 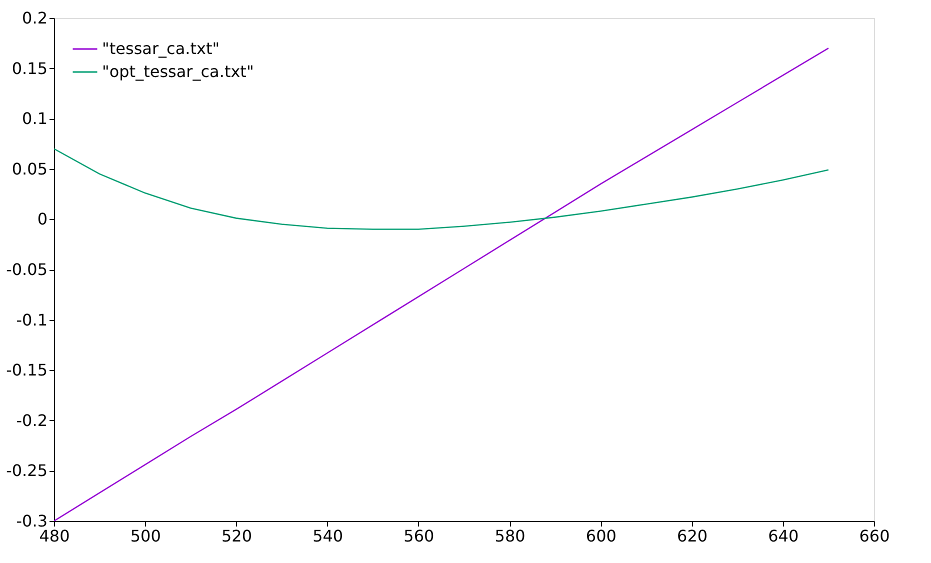 What do you see at coordinates (328, 536) in the screenshot?
I see `x-tick-label: 540` at bounding box center [328, 536].